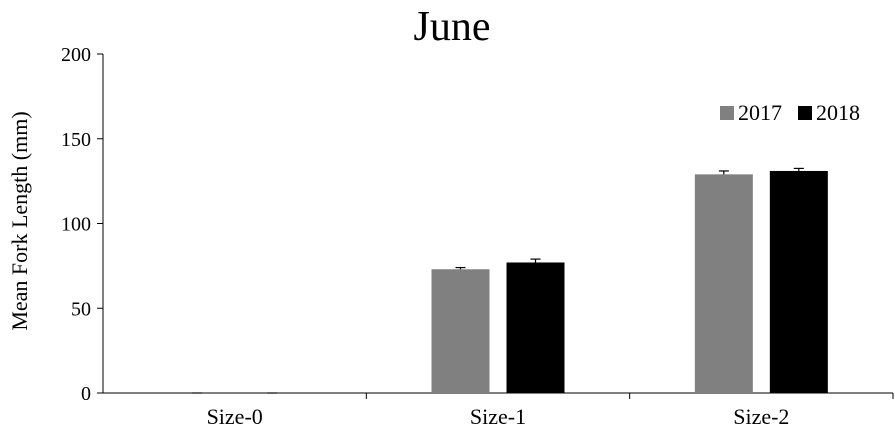 The height and width of the screenshot is (440, 895). Describe the element at coordinates (76, 140) in the screenshot. I see `y-tick-label: 150` at that location.